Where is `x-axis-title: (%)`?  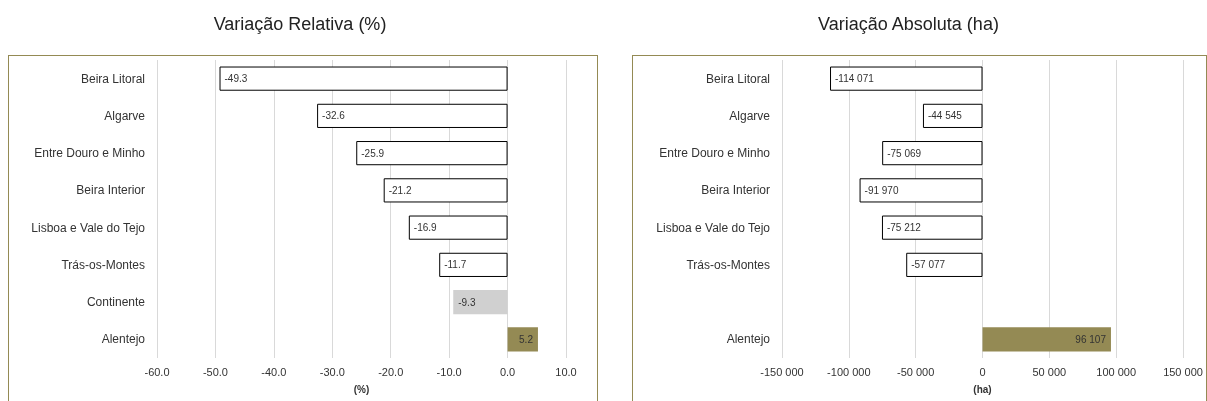 x-axis-title: (%) is located at coordinates (361, 389).